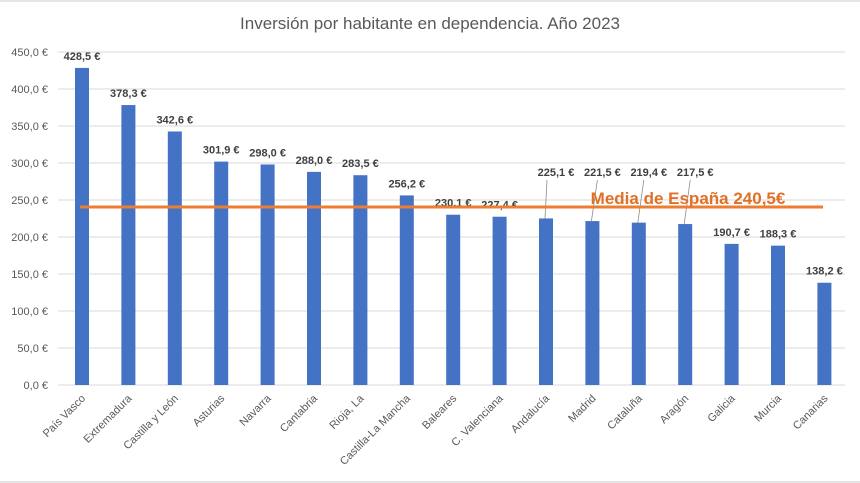 The height and width of the screenshot is (483, 860). What do you see at coordinates (347, 412) in the screenshot?
I see `x-tick-label: Rioja, La` at bounding box center [347, 412].